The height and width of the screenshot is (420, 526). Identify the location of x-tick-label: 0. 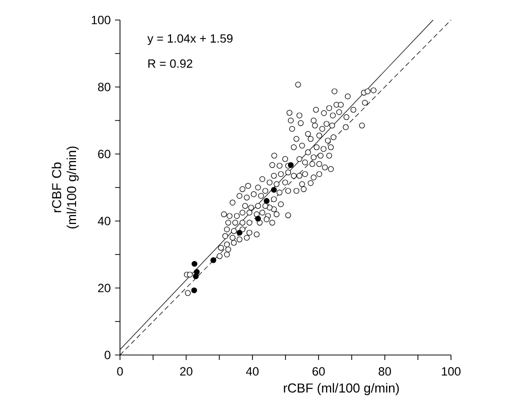
(120, 371).